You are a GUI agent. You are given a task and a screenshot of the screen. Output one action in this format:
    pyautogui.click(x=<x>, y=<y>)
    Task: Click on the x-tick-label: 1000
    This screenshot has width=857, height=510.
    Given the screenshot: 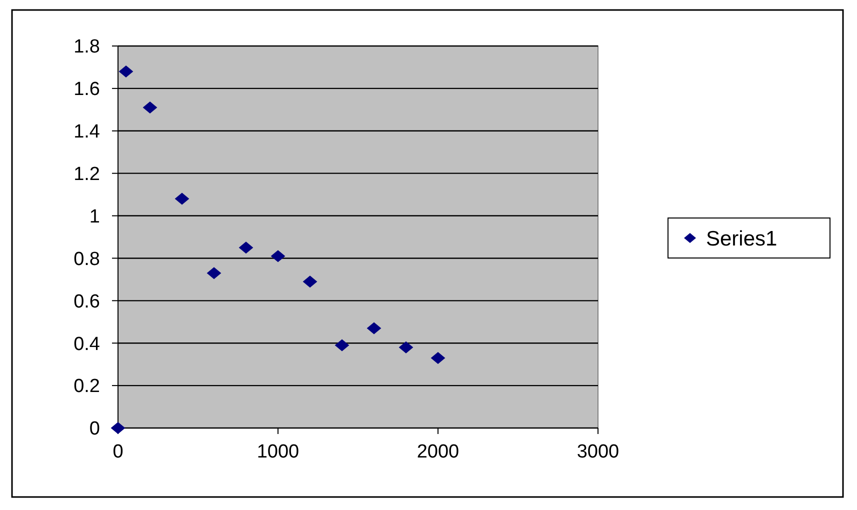 What is the action you would take?
    pyautogui.click(x=278, y=451)
    